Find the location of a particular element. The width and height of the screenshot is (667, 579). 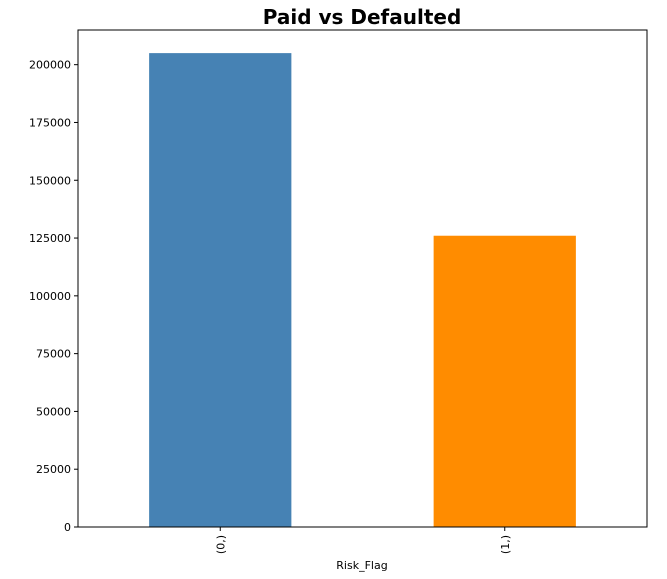

y-tick-label: 100000 is located at coordinates (50, 296).